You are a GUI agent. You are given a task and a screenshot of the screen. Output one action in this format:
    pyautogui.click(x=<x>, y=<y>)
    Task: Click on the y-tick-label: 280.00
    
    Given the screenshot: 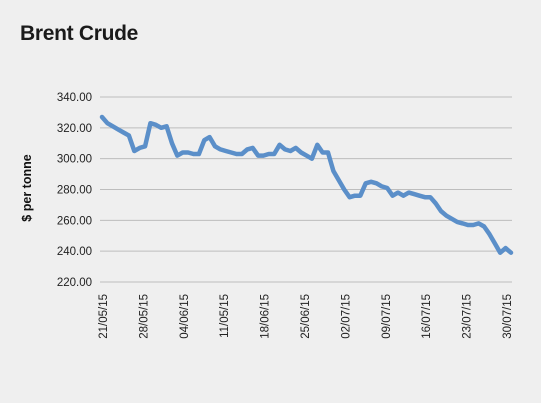 What is the action you would take?
    pyautogui.click(x=74, y=191)
    